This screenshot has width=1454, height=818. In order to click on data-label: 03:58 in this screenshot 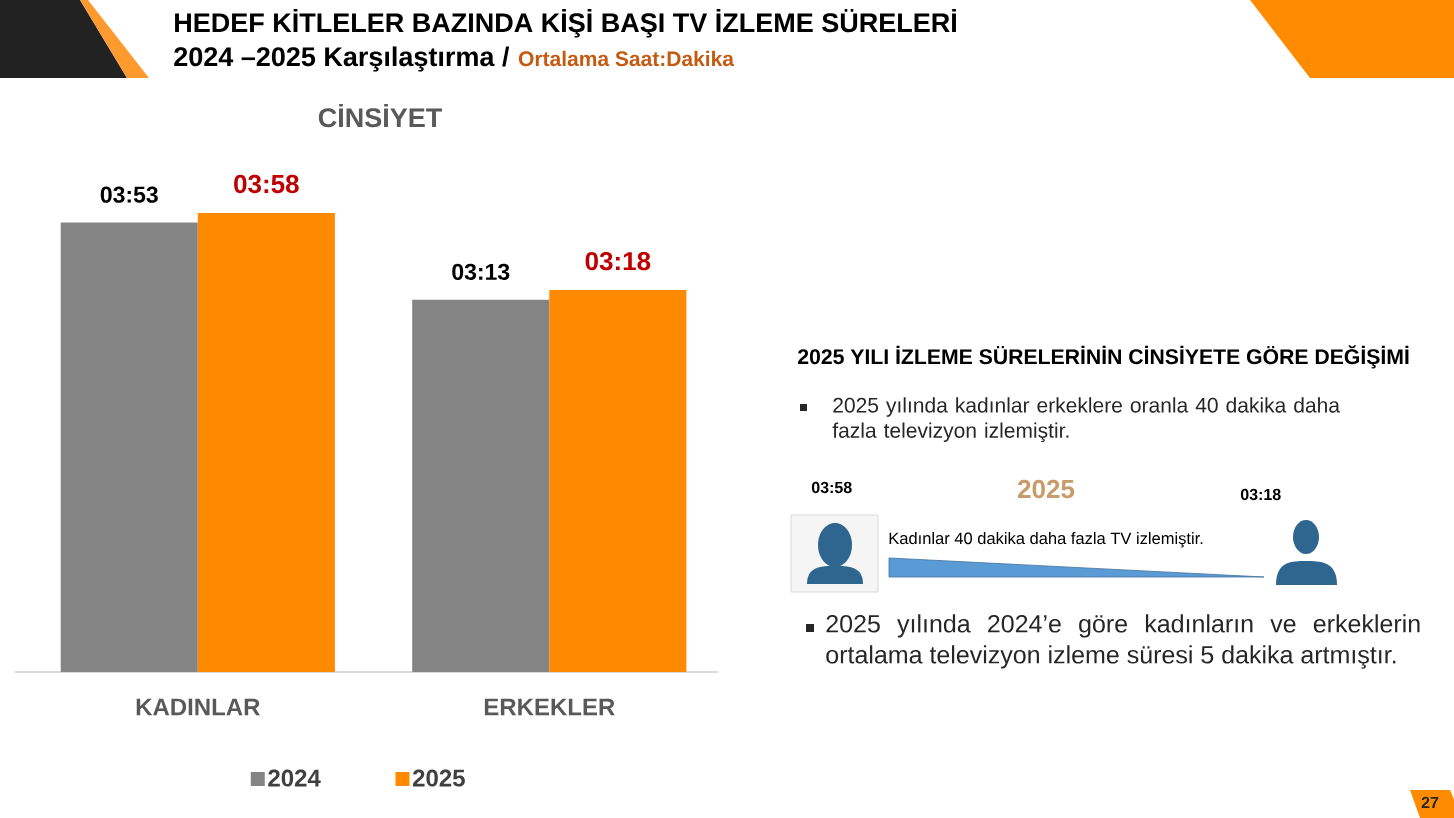, I will do `click(266, 184)`.